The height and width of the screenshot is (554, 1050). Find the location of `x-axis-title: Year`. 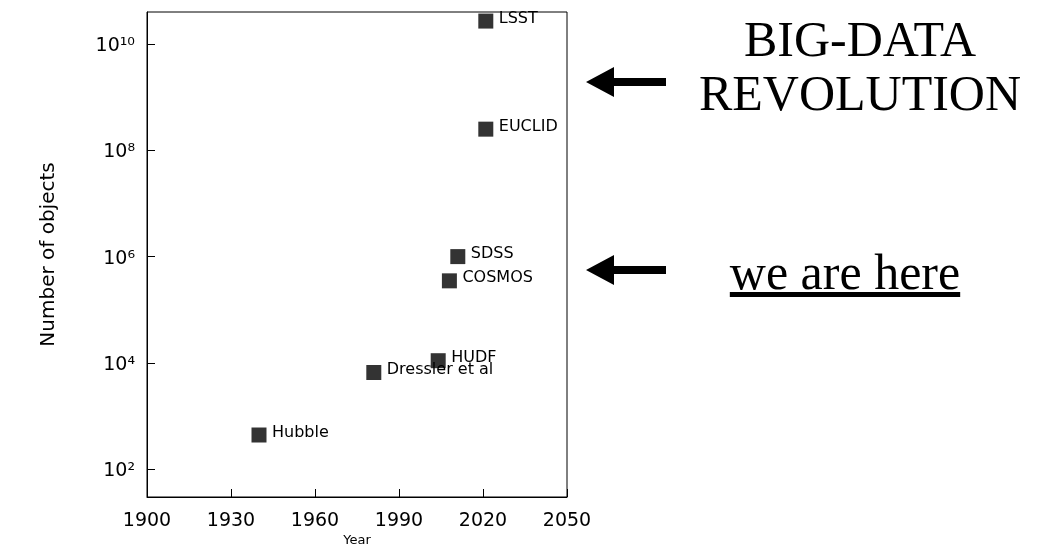

x-axis-title: Year is located at coordinates (357, 539).